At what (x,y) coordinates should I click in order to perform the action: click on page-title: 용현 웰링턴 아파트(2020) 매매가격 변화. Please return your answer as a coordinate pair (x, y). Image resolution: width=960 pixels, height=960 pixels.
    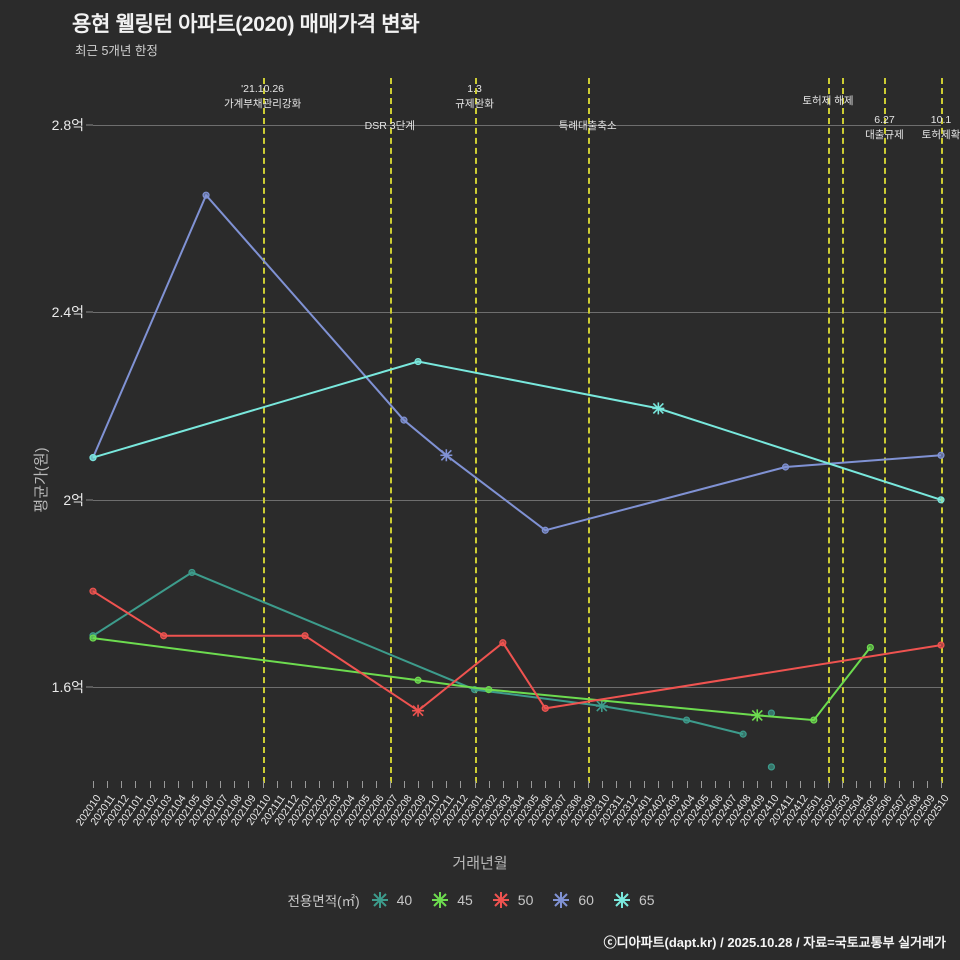
    Looking at the image, I should click on (246, 24).